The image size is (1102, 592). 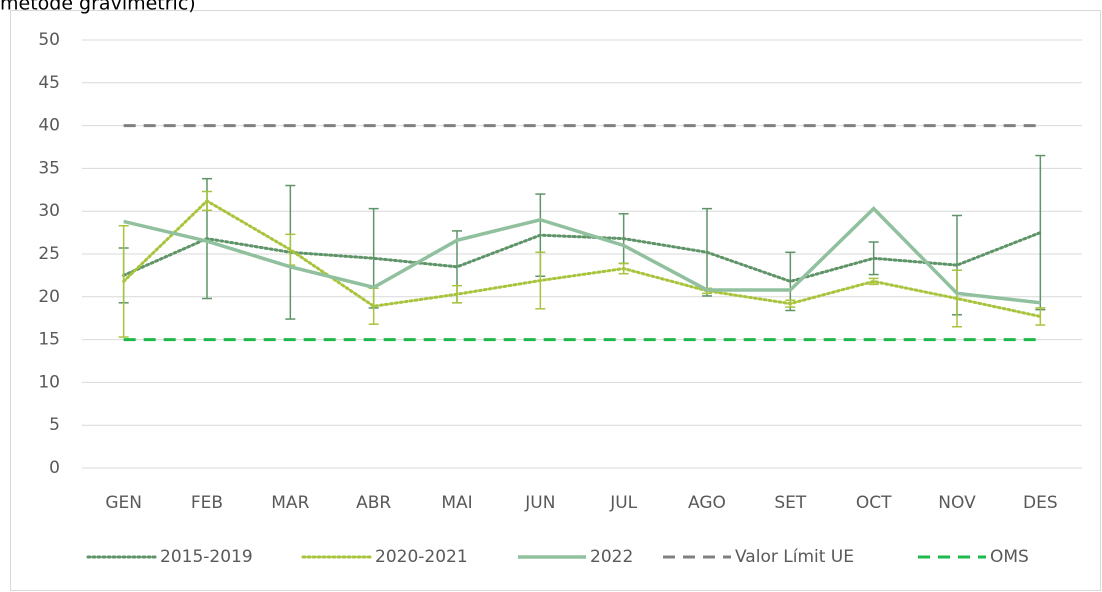 I want to click on legend-label: 2020-2021, so click(x=421, y=557).